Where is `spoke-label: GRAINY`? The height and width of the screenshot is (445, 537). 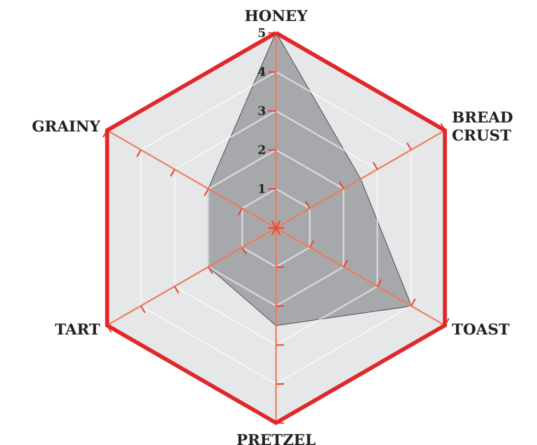 spoke-label: GRAINY is located at coordinates (66, 126).